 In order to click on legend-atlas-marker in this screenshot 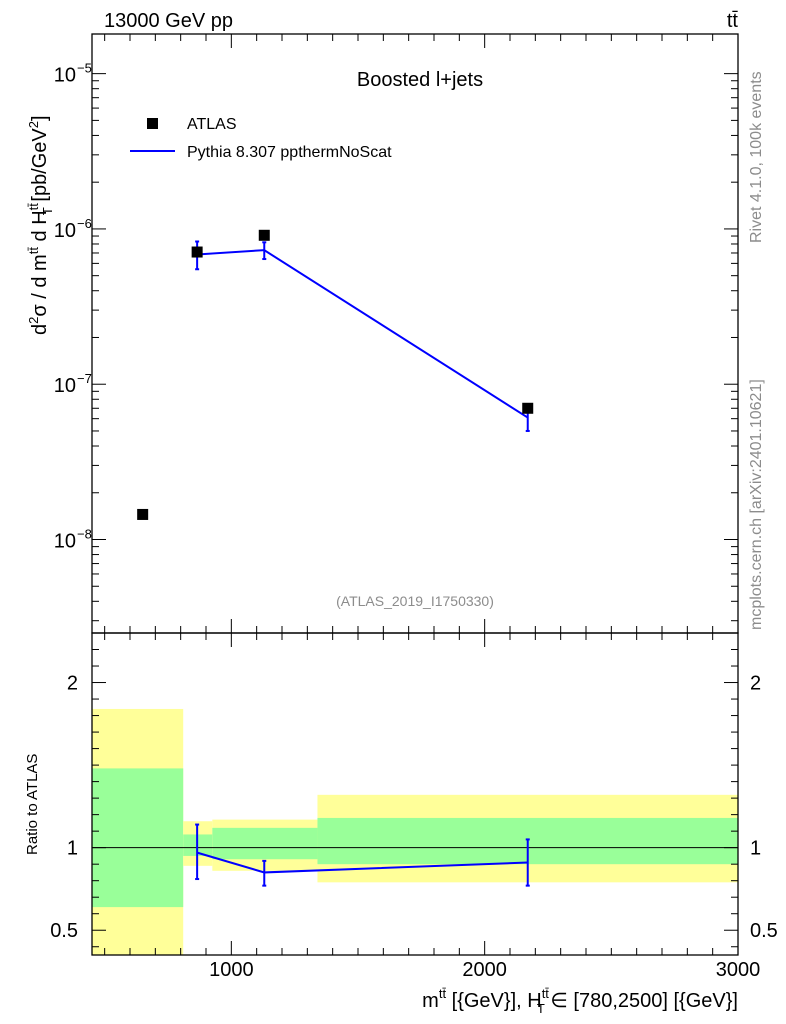, I will do `click(152, 123)`.